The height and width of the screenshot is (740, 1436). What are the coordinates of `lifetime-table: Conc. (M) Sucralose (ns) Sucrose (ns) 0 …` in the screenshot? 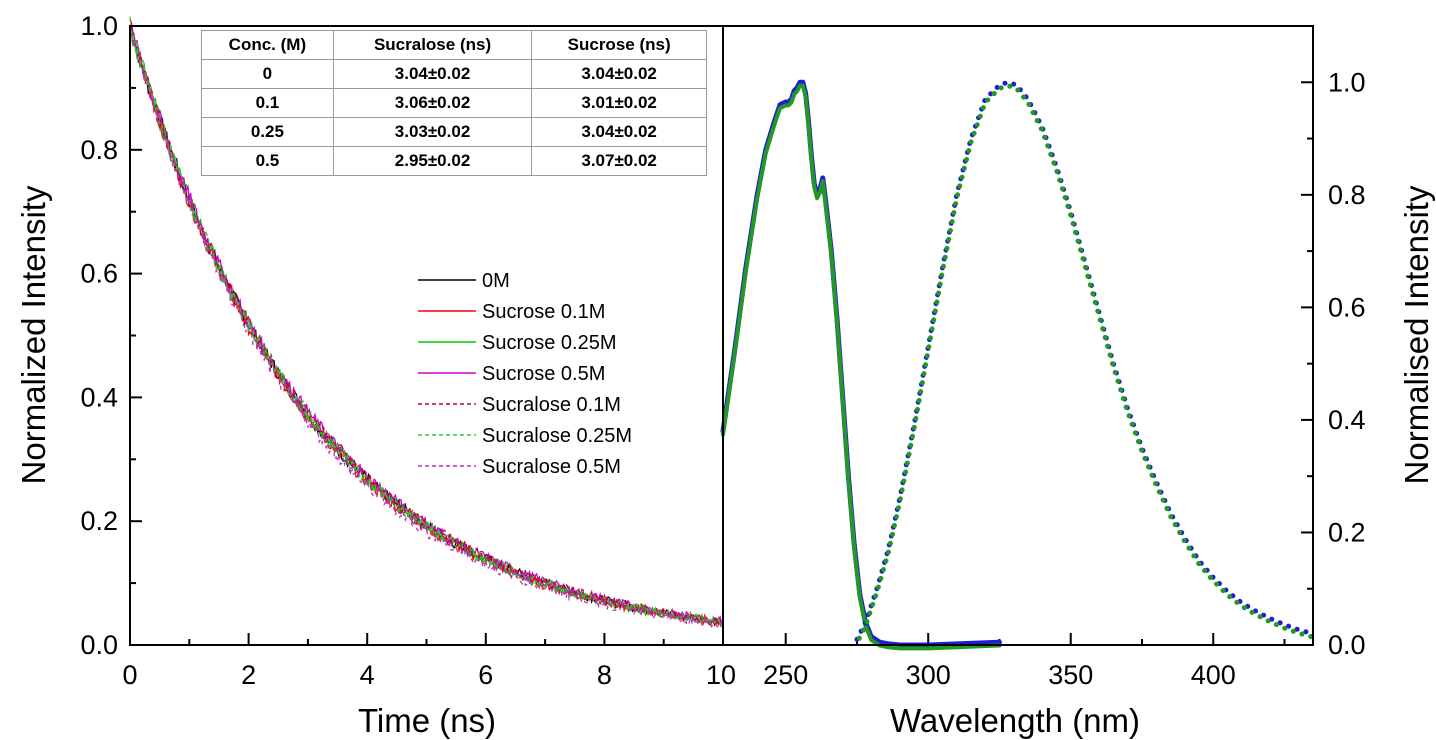 It's located at (454, 103).